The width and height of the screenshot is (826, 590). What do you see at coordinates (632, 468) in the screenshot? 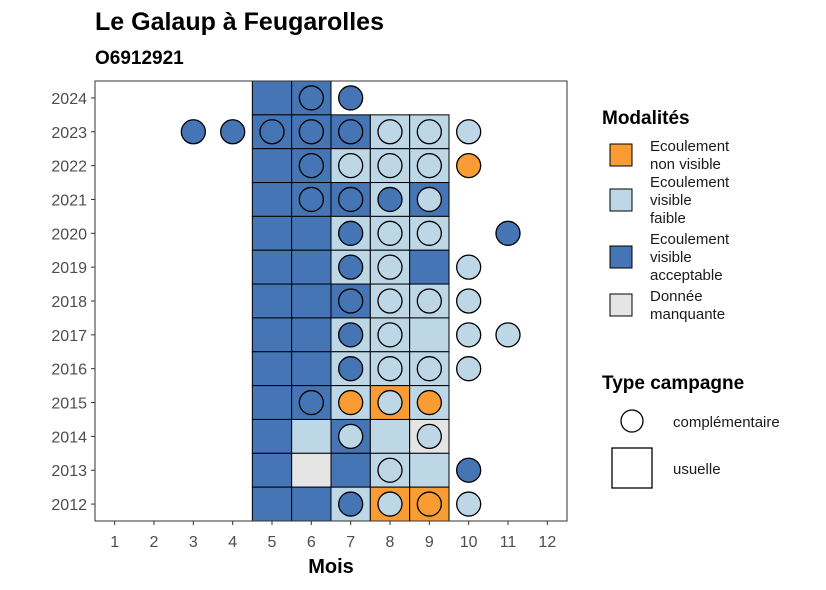
I see `legend-key-square` at bounding box center [632, 468].